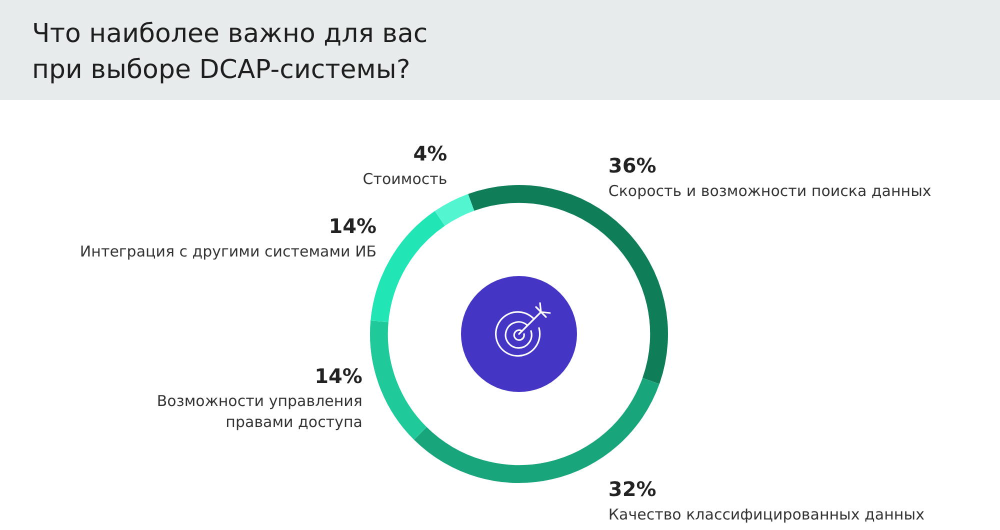 The image size is (1000, 530). Describe the element at coordinates (632, 489) in the screenshot. I see `data-label: 32%` at that location.